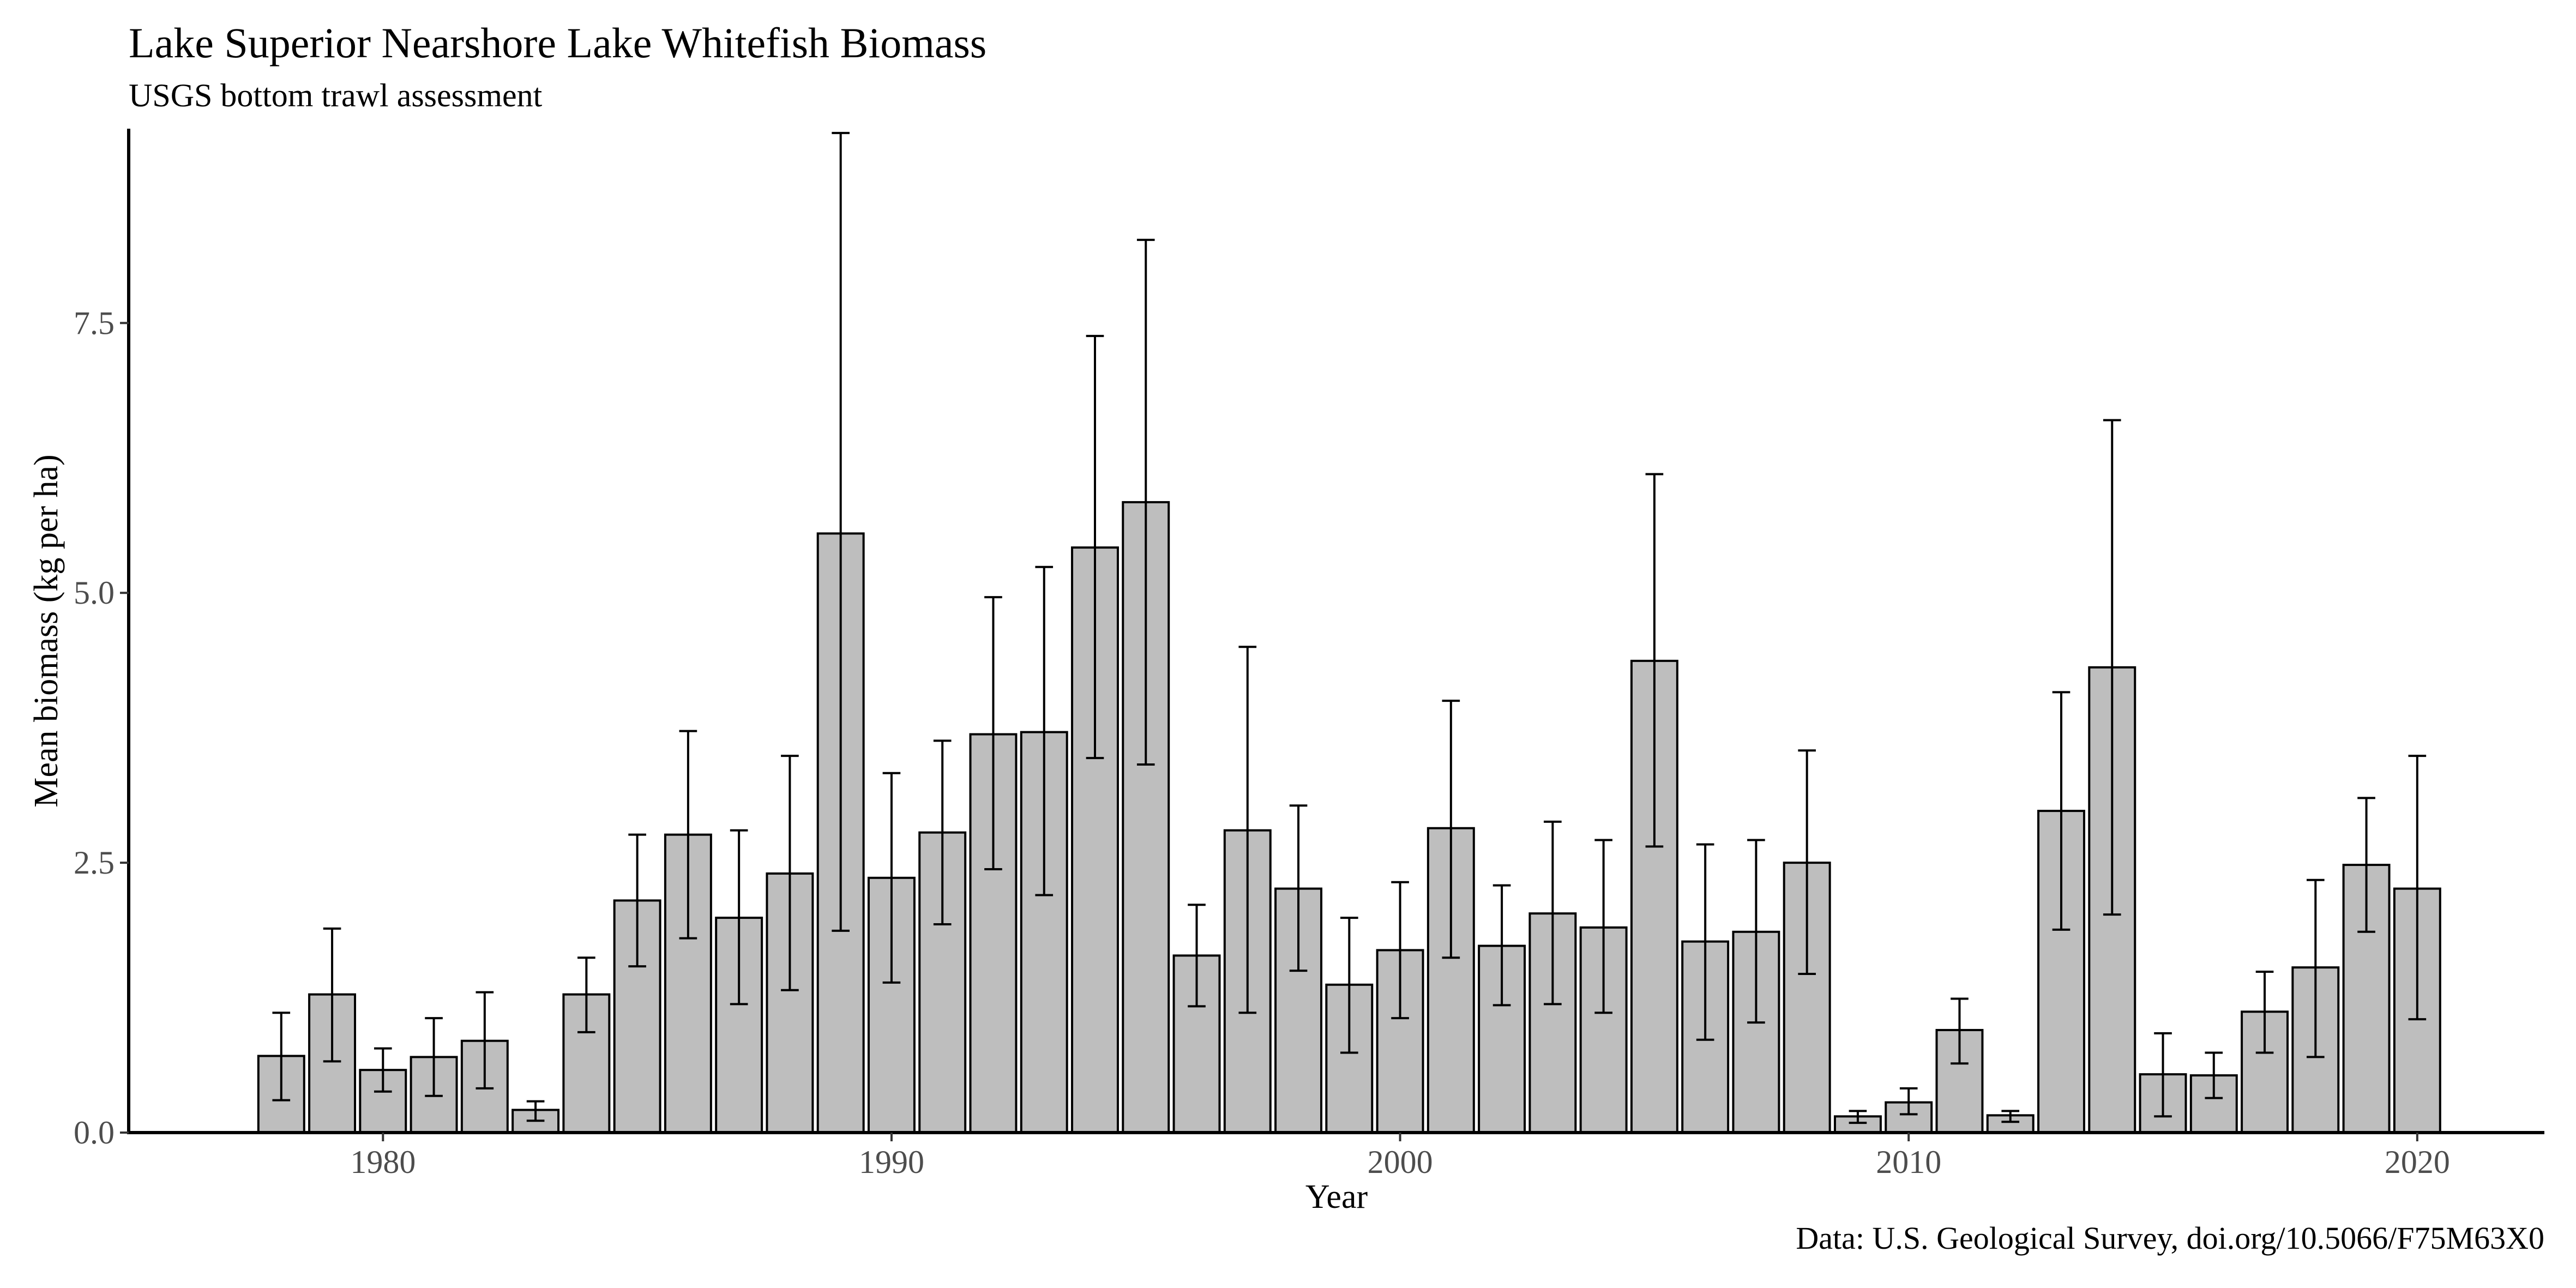  What do you see at coordinates (790, 873) in the screenshot?
I see `error-bar-1988` at bounding box center [790, 873].